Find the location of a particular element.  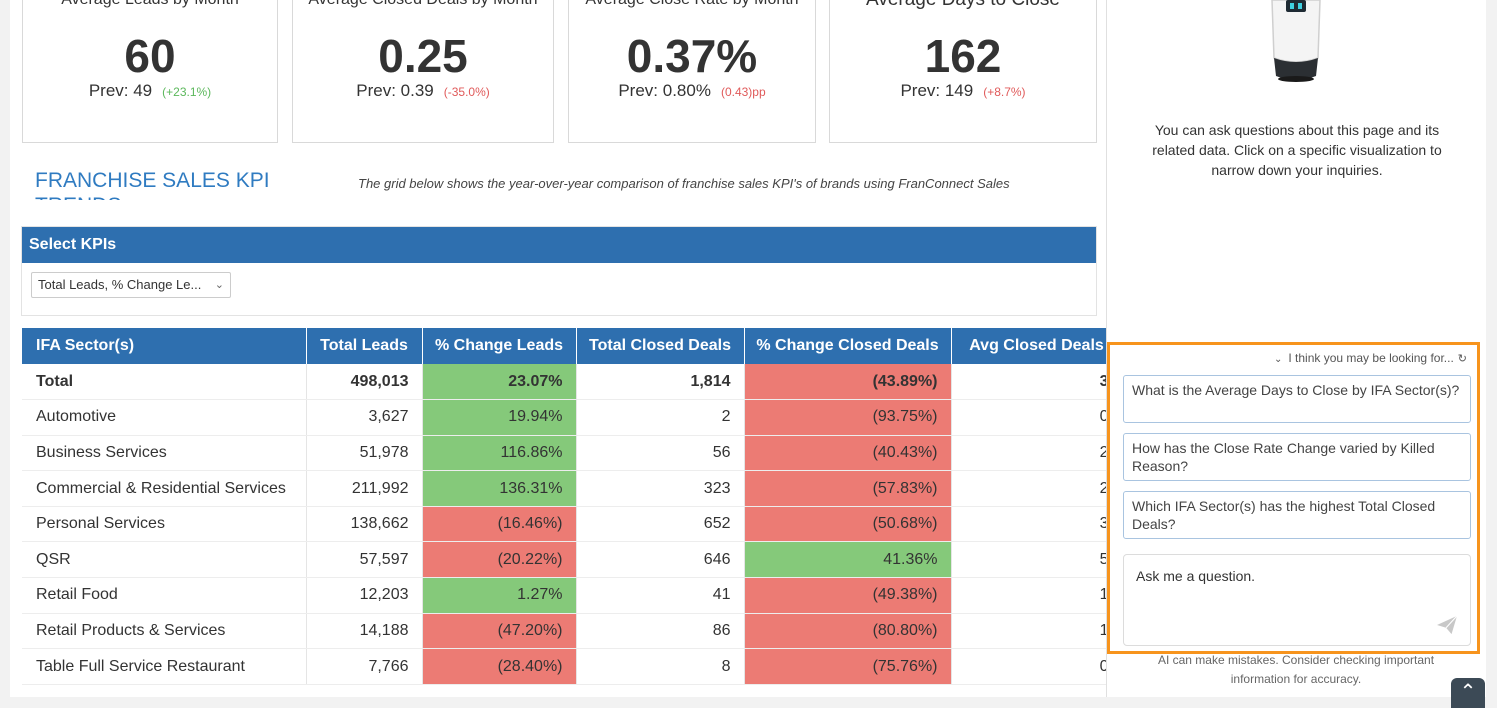

kpi-value: 162 is located at coordinates (963, 56).